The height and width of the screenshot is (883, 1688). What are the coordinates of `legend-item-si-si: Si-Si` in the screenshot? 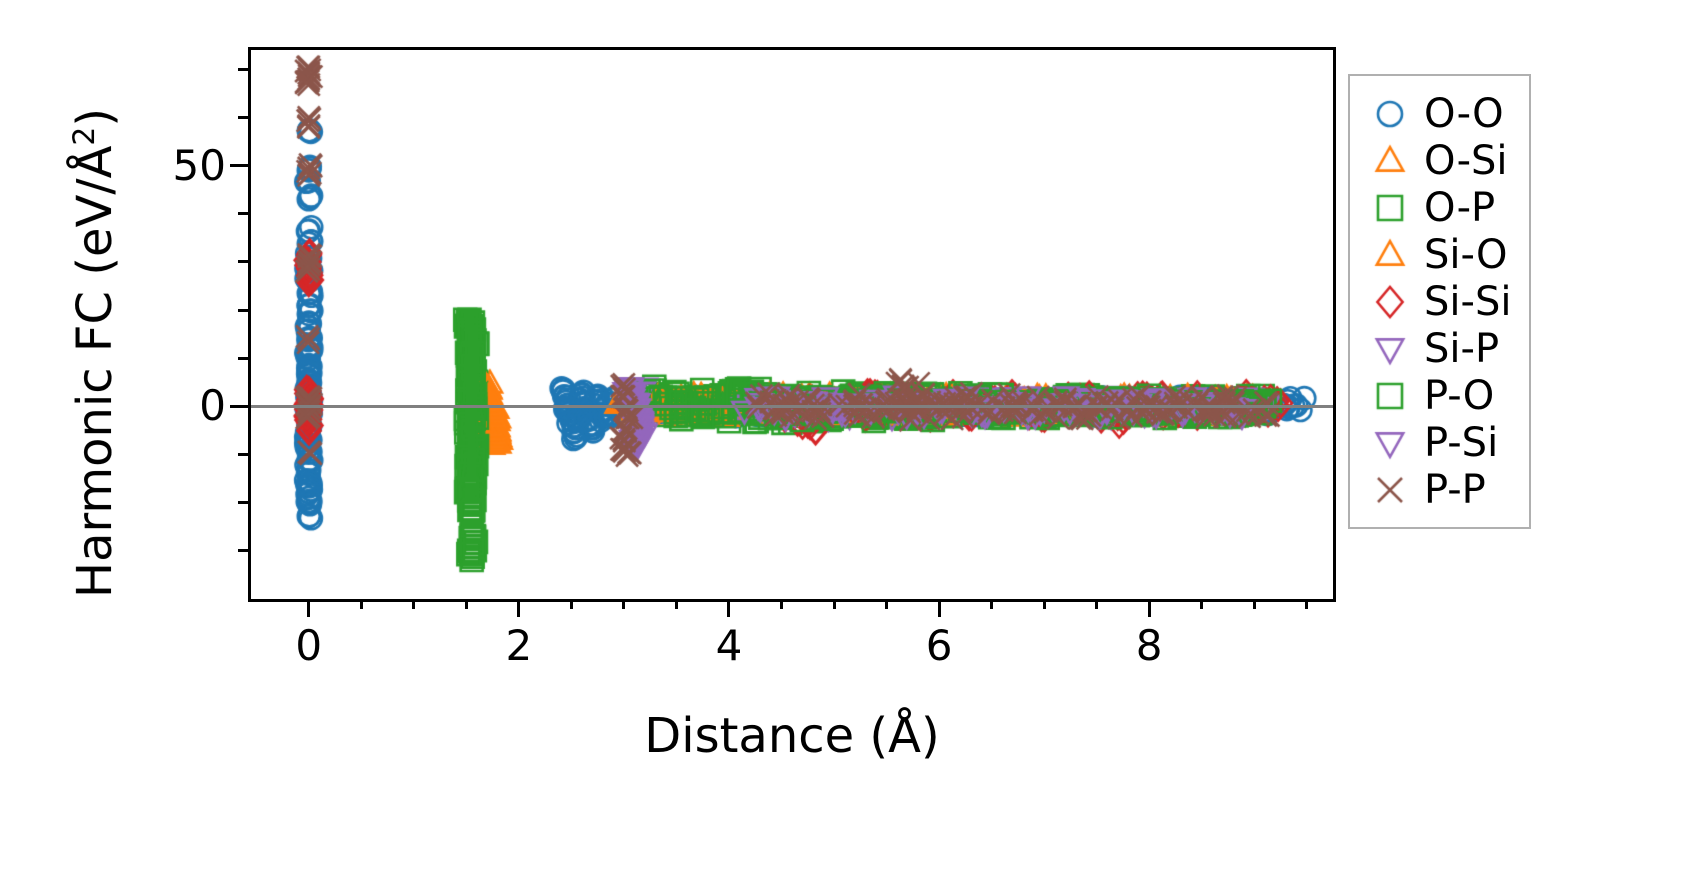 It's located at (1436, 301).